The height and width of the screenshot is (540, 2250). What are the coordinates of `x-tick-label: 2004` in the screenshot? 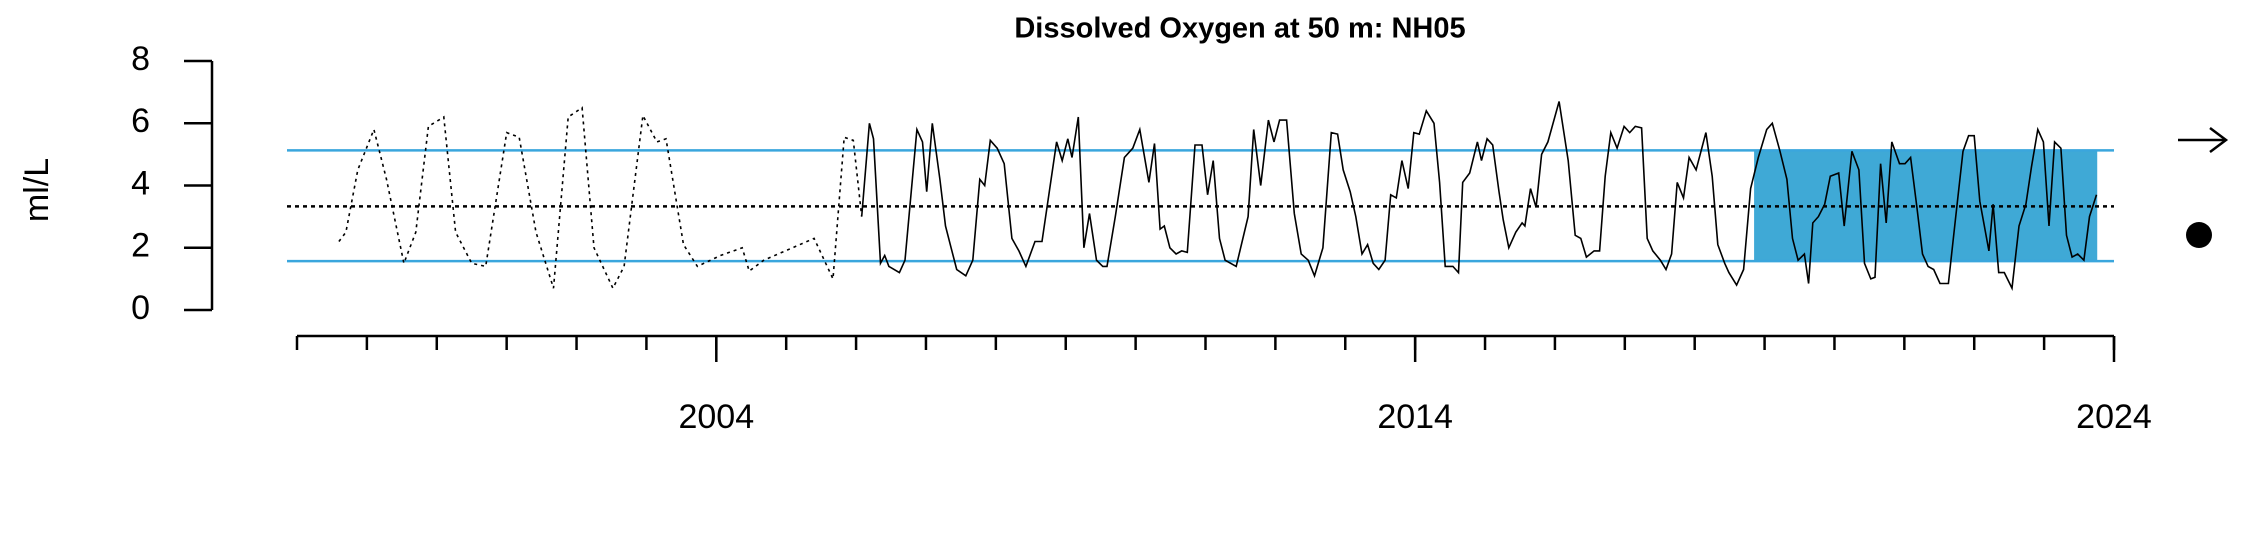 It's located at (716, 417).